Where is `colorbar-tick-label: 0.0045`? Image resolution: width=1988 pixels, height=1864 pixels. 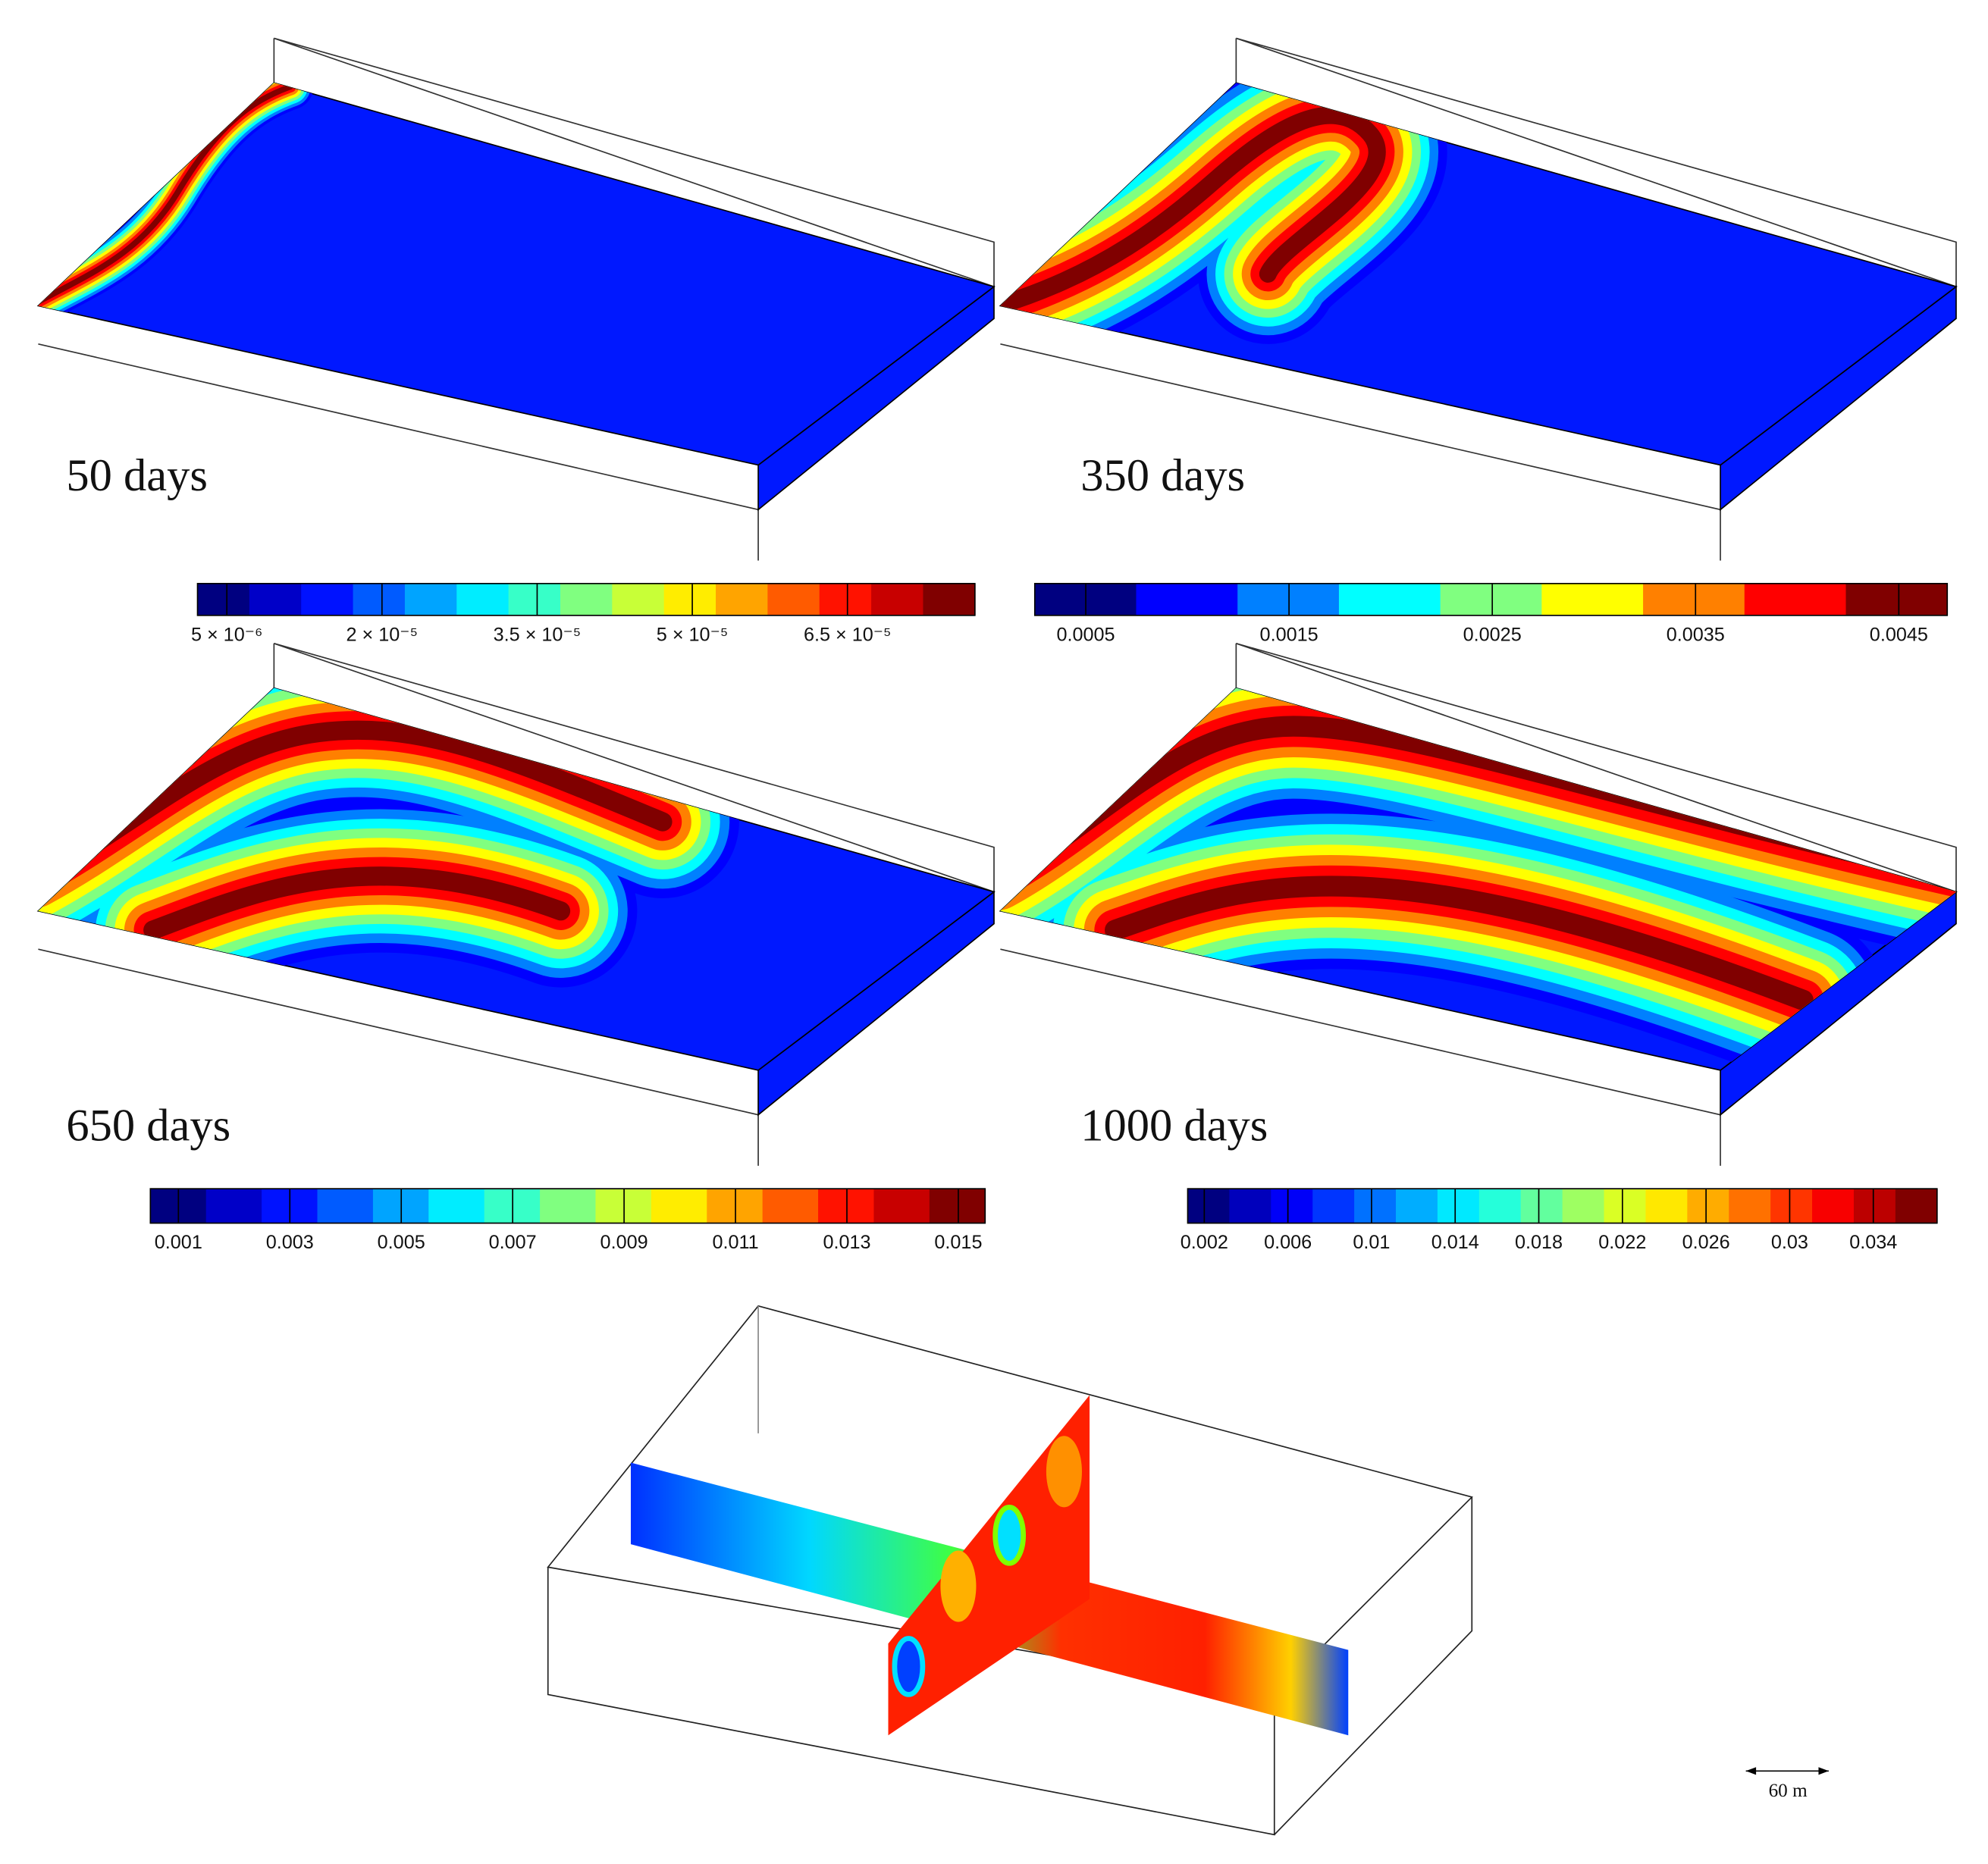
colorbar-tick-label: 0.0045 is located at coordinates (1899, 634).